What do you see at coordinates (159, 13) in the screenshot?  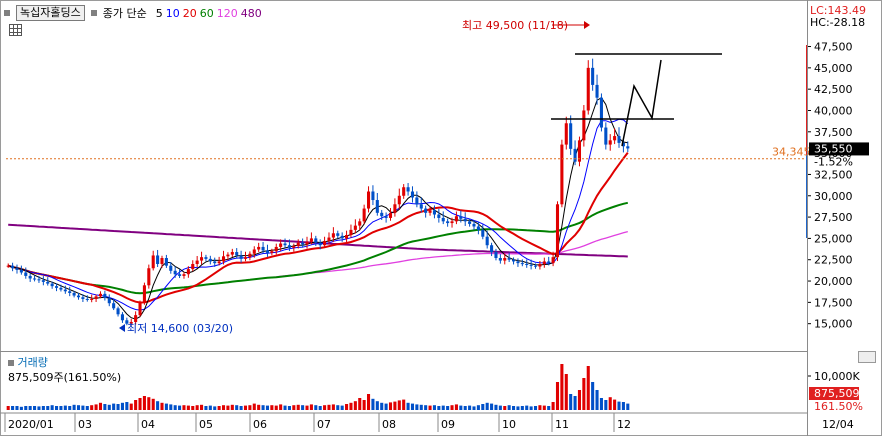 I see `ma-5-label: 5` at bounding box center [159, 13].